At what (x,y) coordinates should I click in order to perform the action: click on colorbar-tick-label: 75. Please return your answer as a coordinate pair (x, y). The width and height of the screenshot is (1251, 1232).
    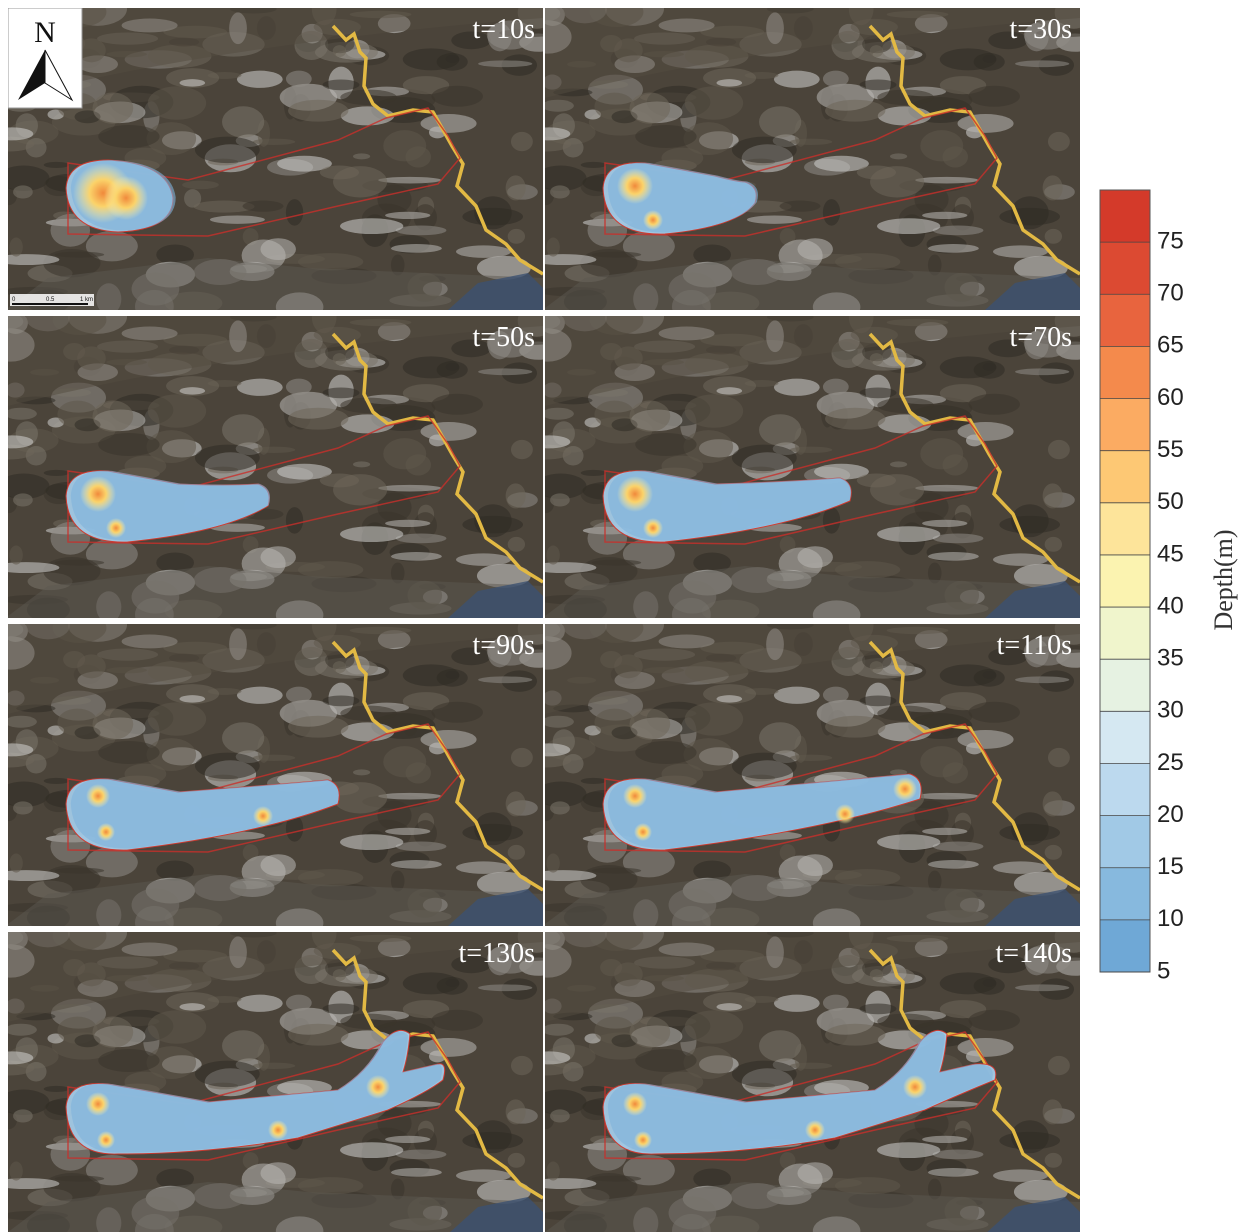
    Looking at the image, I should click on (1170, 240).